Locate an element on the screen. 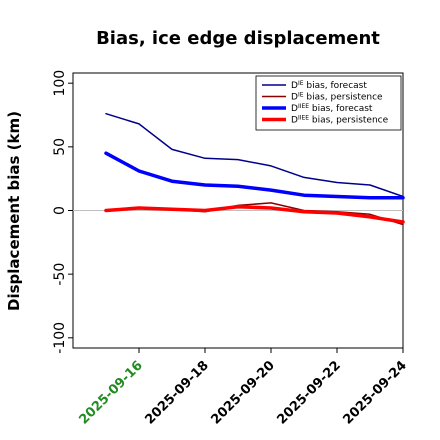 The image size is (440, 440). y-axis-label: Displacement bias (km) is located at coordinates (14, 211).